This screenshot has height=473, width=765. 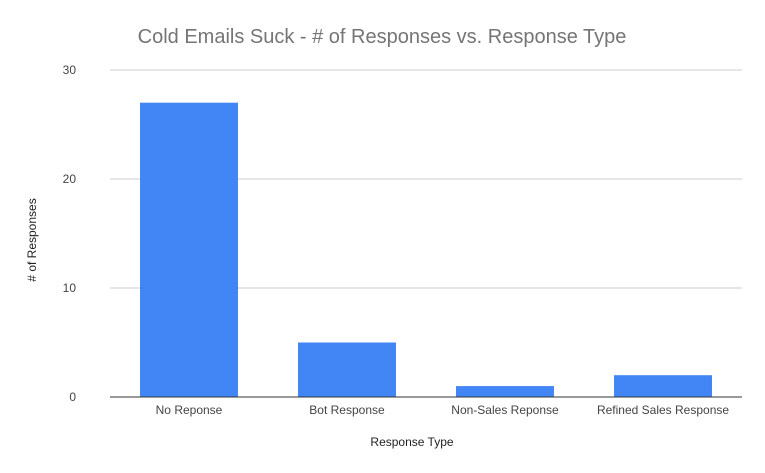 I want to click on x-axis-label: Response Type, so click(x=411, y=442).